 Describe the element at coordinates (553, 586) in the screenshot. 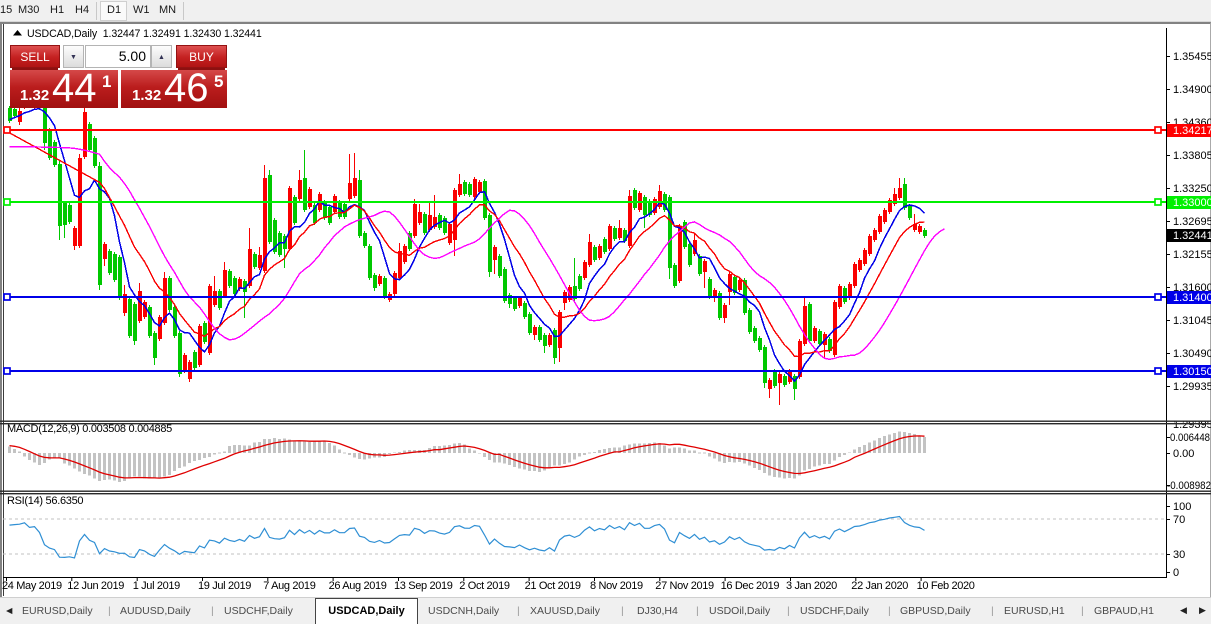

I see `svg-text: 21 Oct 2019` at that location.